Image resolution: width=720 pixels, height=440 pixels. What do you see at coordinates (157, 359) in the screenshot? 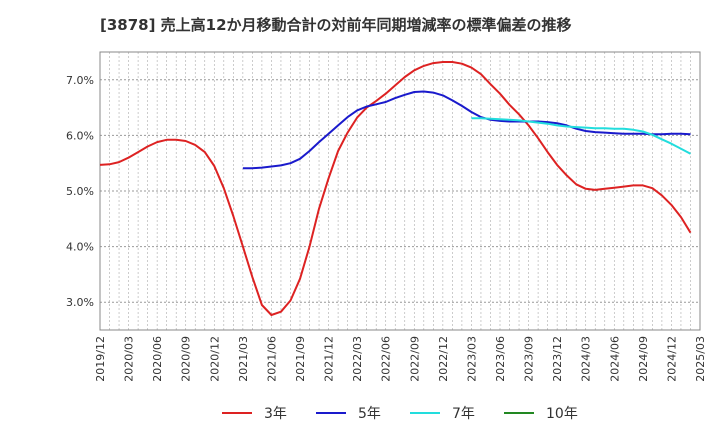
I see `x-tick-label: 2020/06` at bounding box center [157, 359].